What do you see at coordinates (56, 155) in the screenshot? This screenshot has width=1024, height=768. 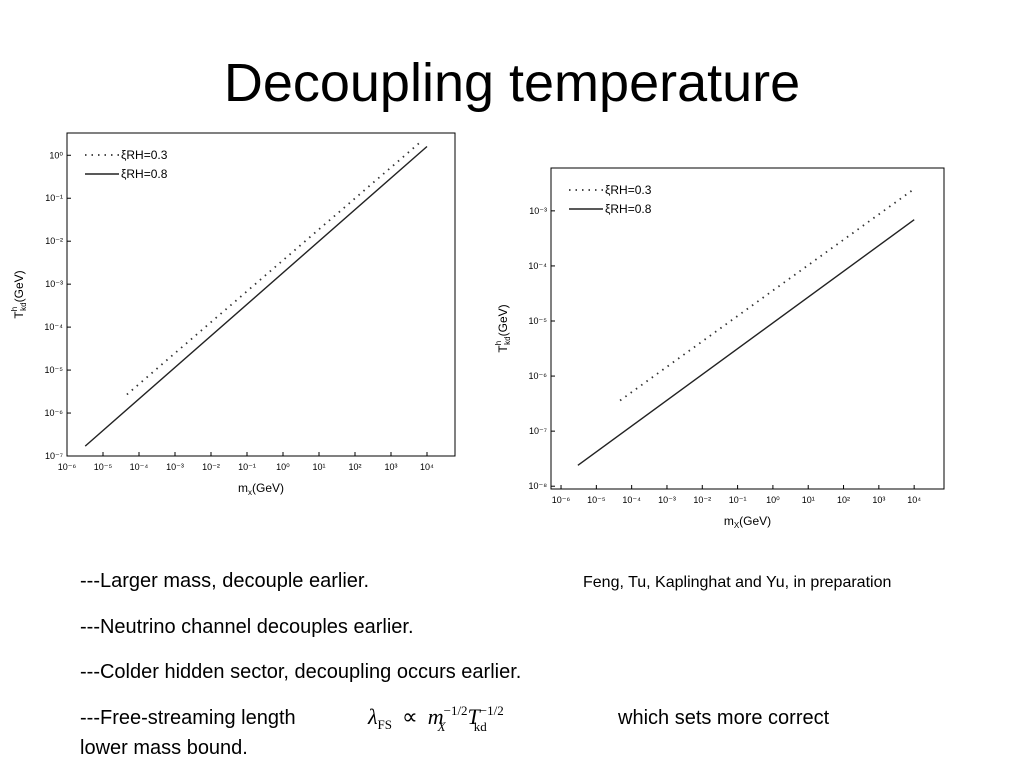 I see `y-tick-label: 10⁰` at bounding box center [56, 155].